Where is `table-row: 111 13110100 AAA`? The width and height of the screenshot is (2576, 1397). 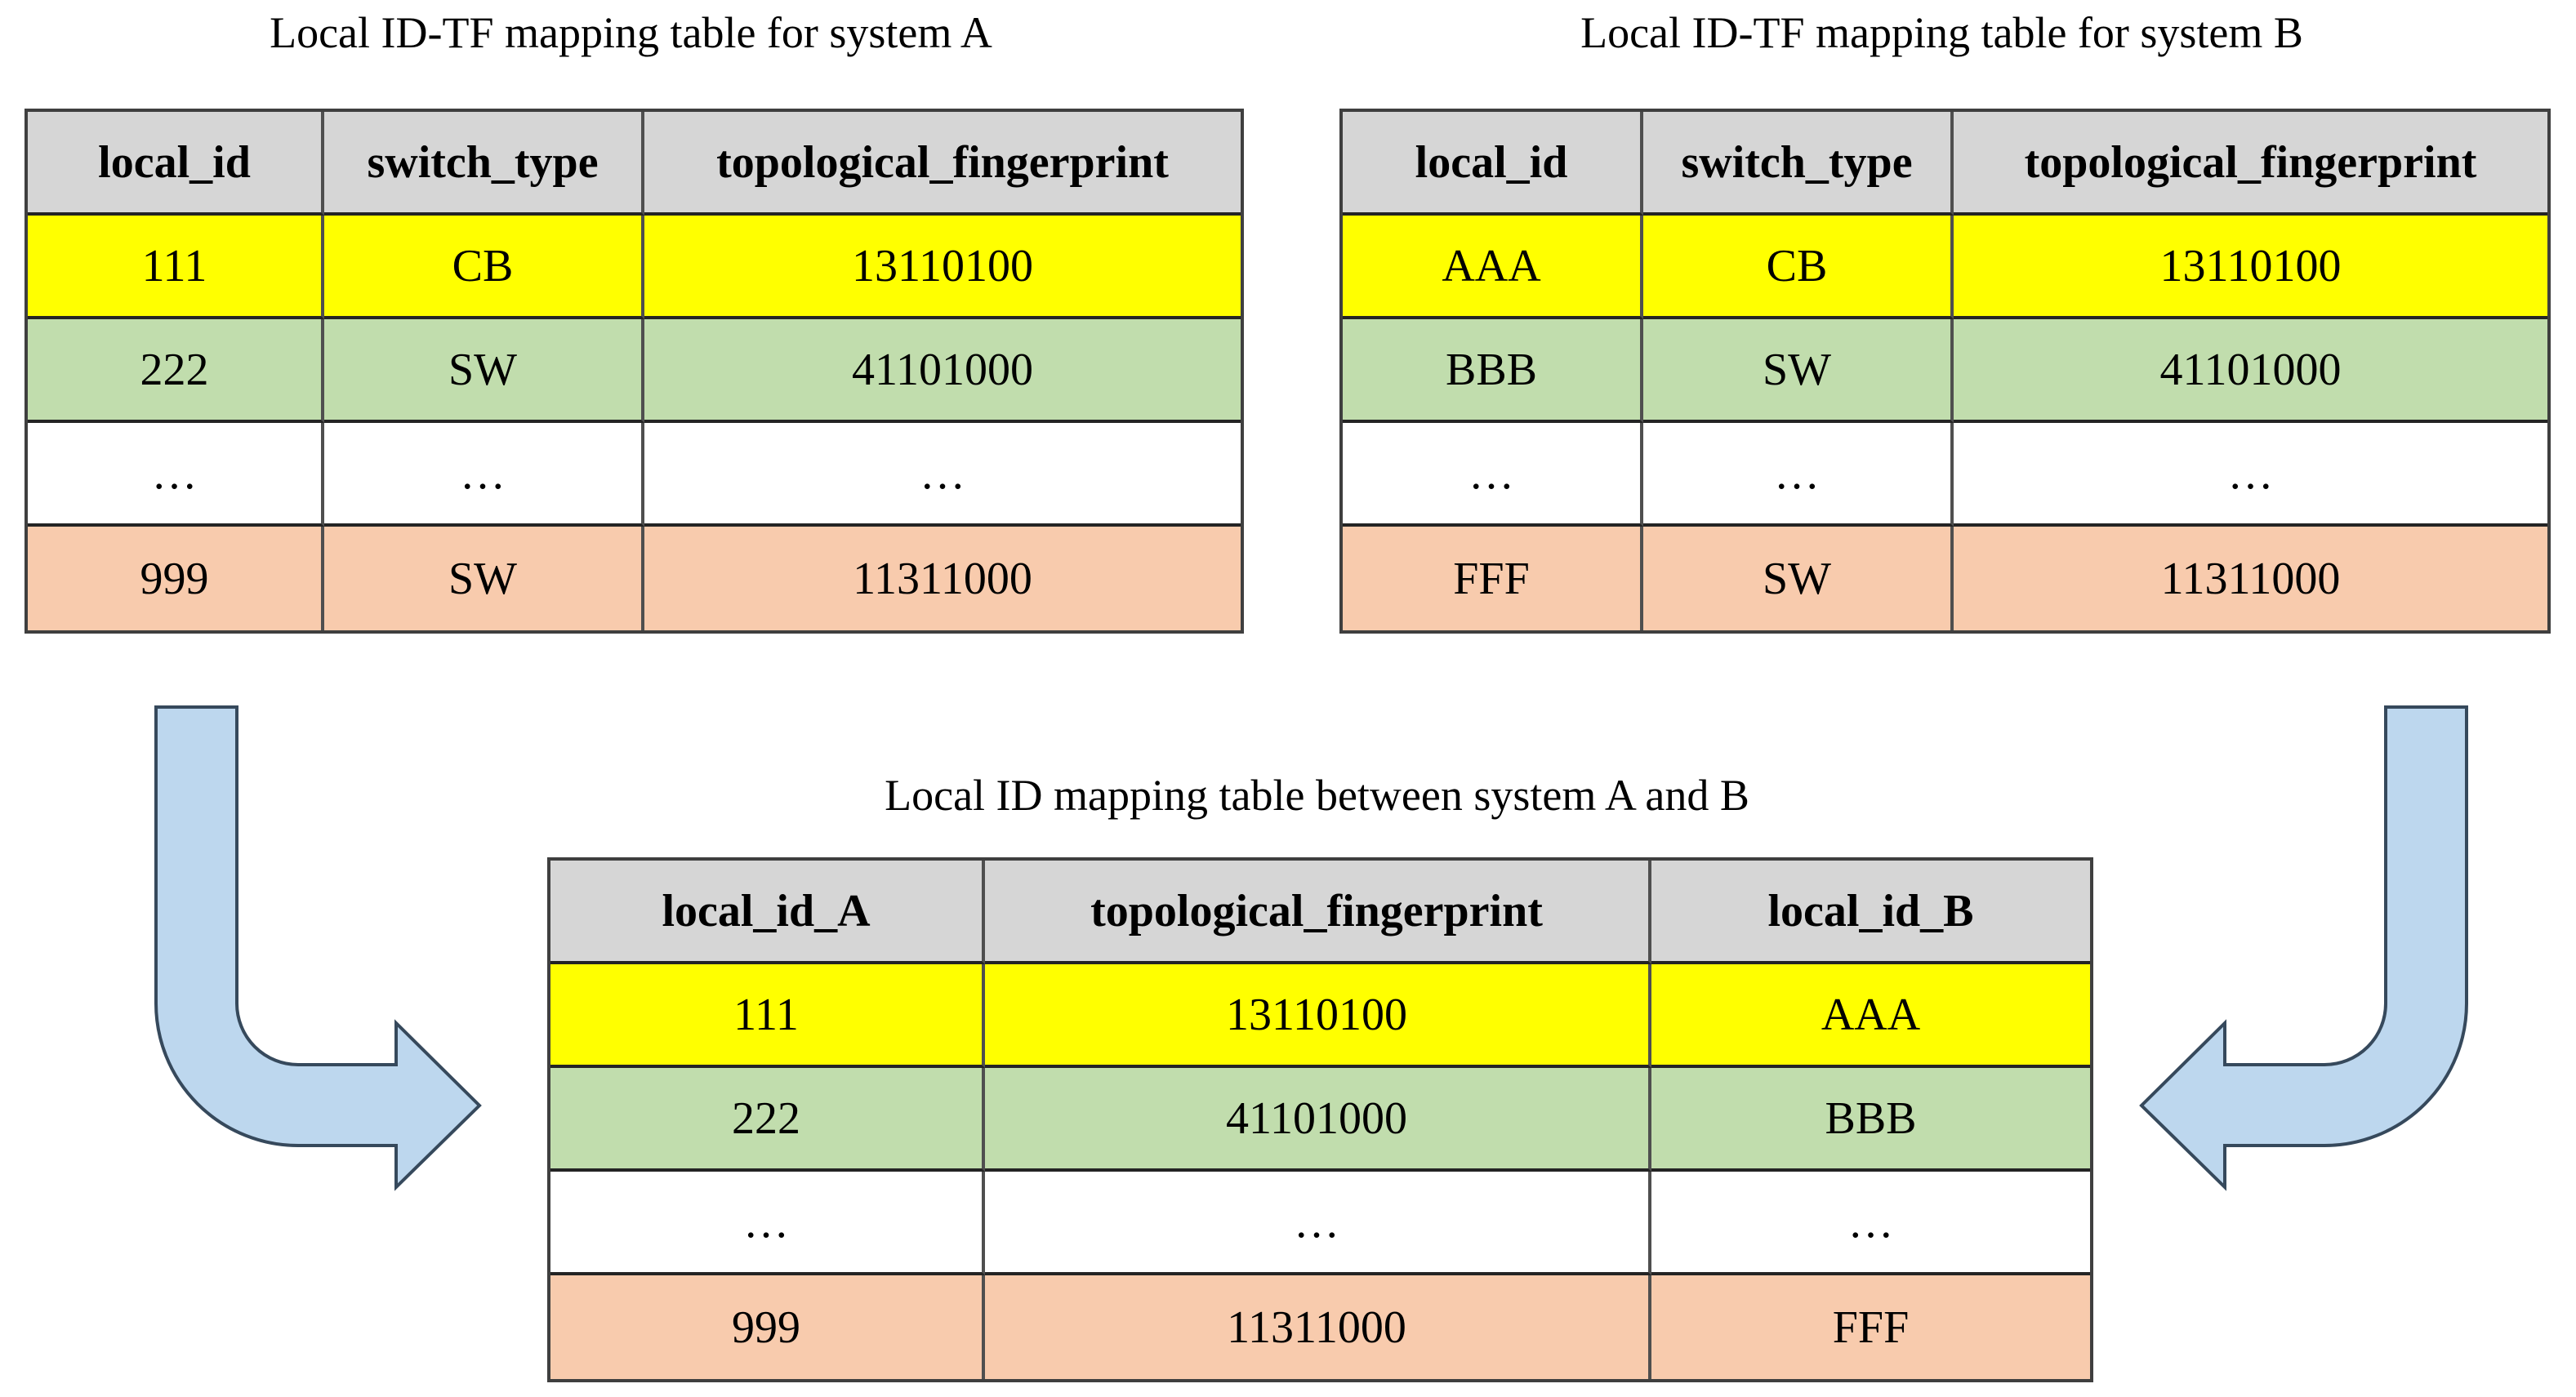
table-row: 111 13110100 AAA is located at coordinates (1320, 1016).